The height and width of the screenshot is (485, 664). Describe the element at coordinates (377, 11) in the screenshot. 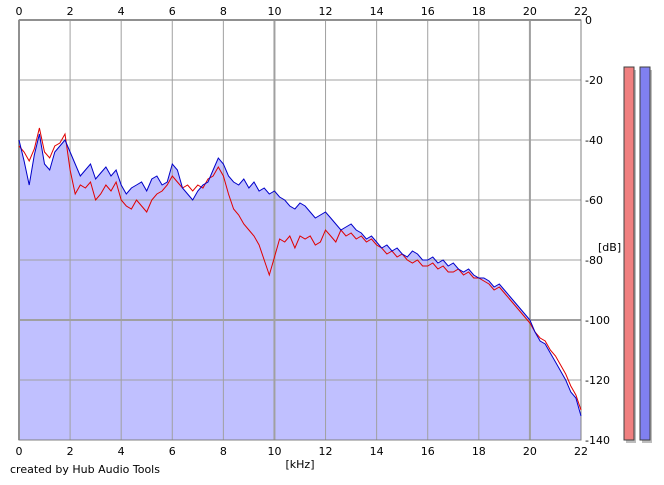

I see `x-tick-label-top: 14` at that location.